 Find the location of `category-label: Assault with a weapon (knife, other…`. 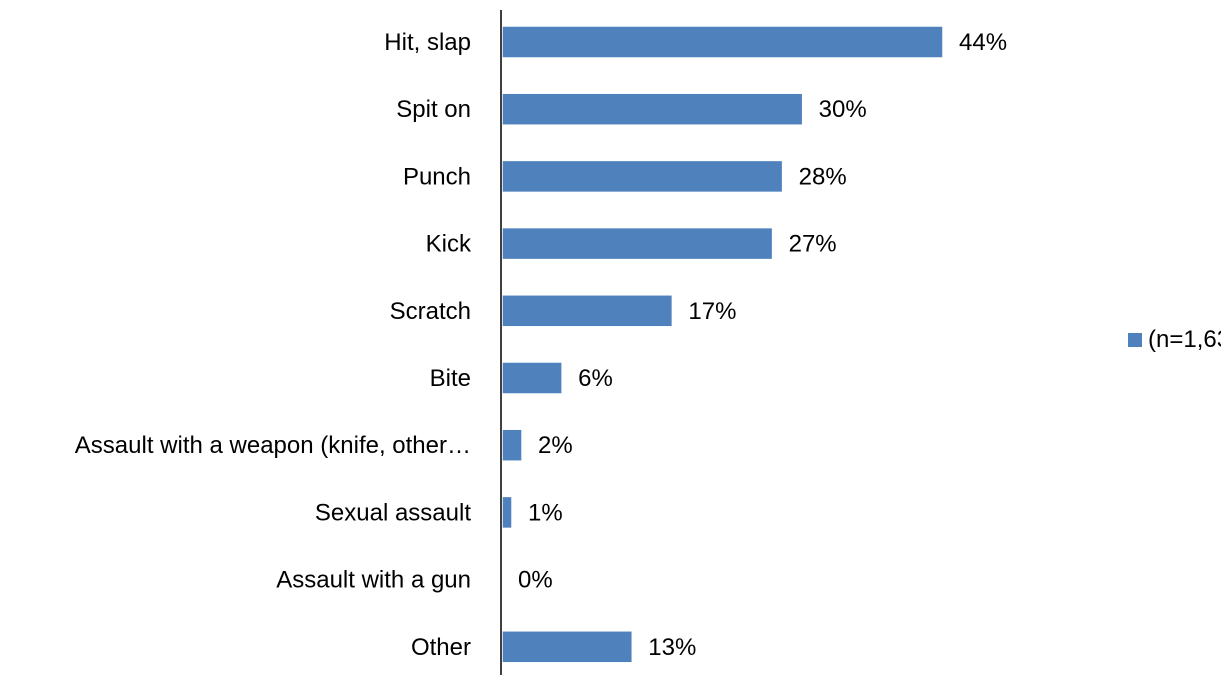

category-label: Assault with a weapon (knife, other… is located at coordinates (273, 445).